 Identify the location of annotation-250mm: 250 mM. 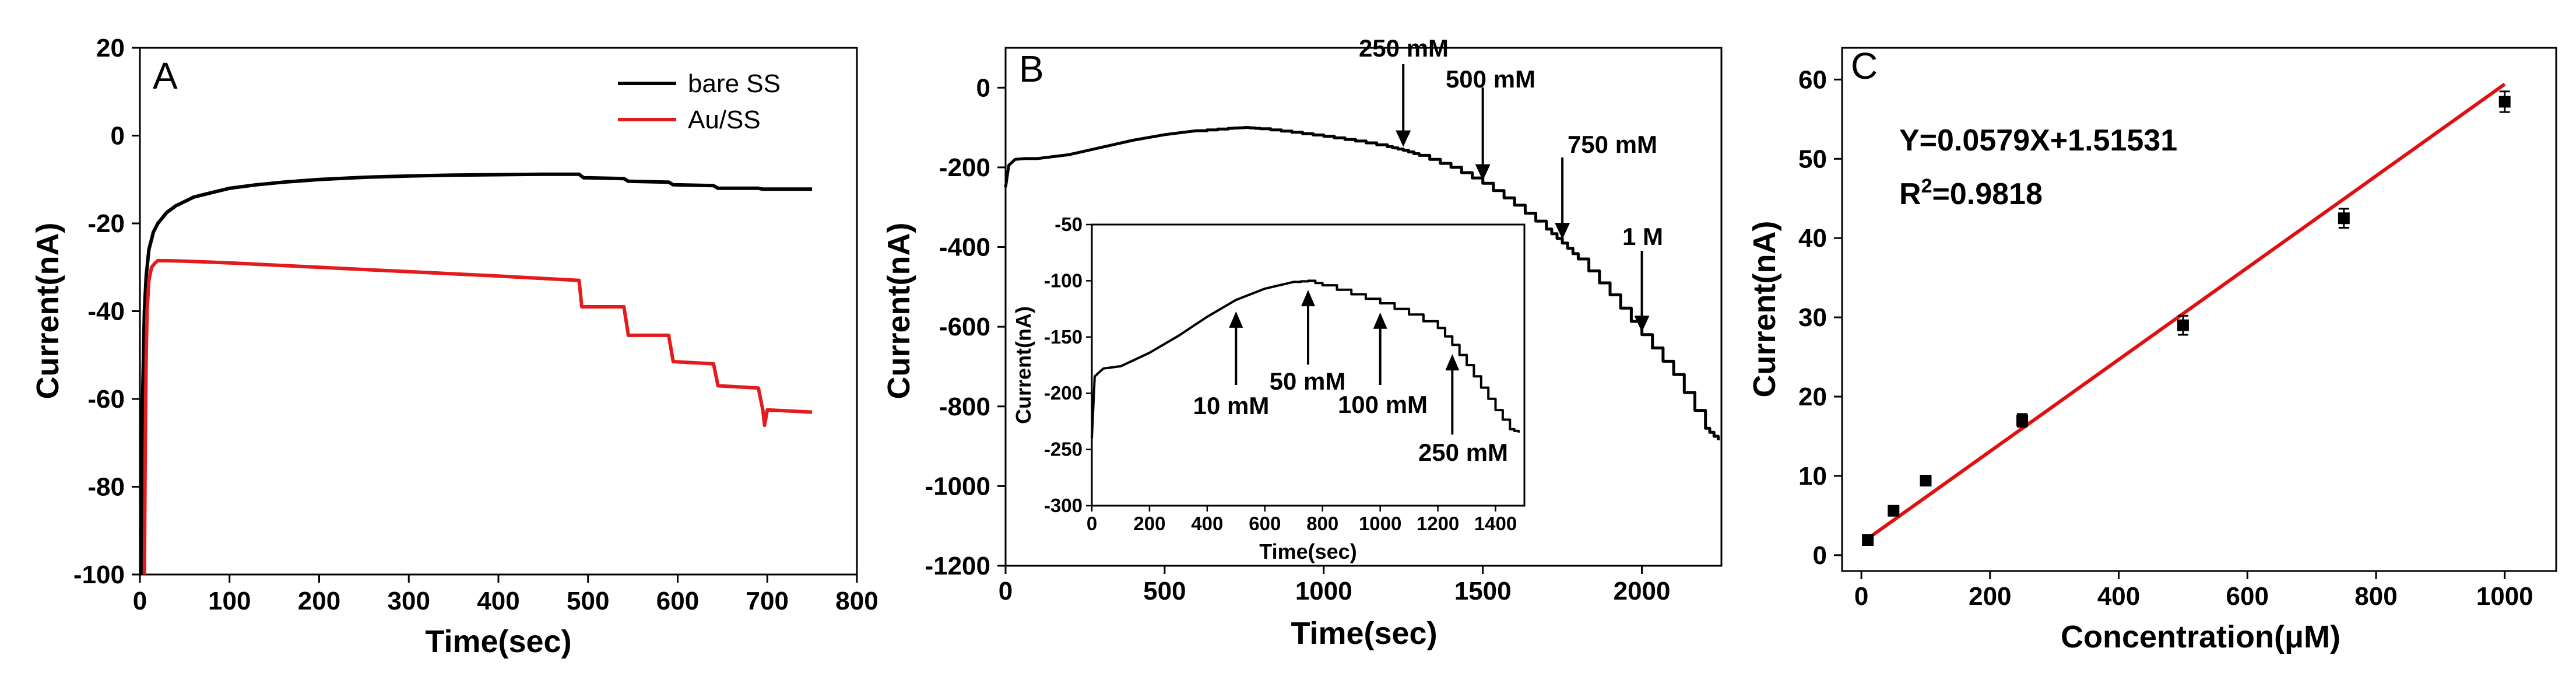
(1404, 48).